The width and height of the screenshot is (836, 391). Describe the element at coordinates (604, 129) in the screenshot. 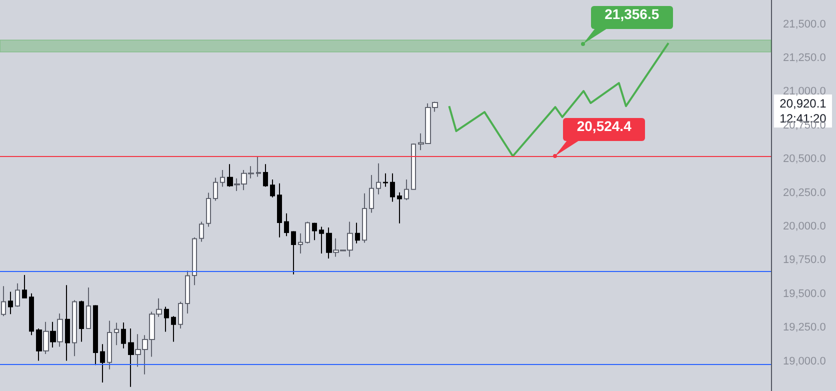

I see `annotation: 20,524.4` at that location.